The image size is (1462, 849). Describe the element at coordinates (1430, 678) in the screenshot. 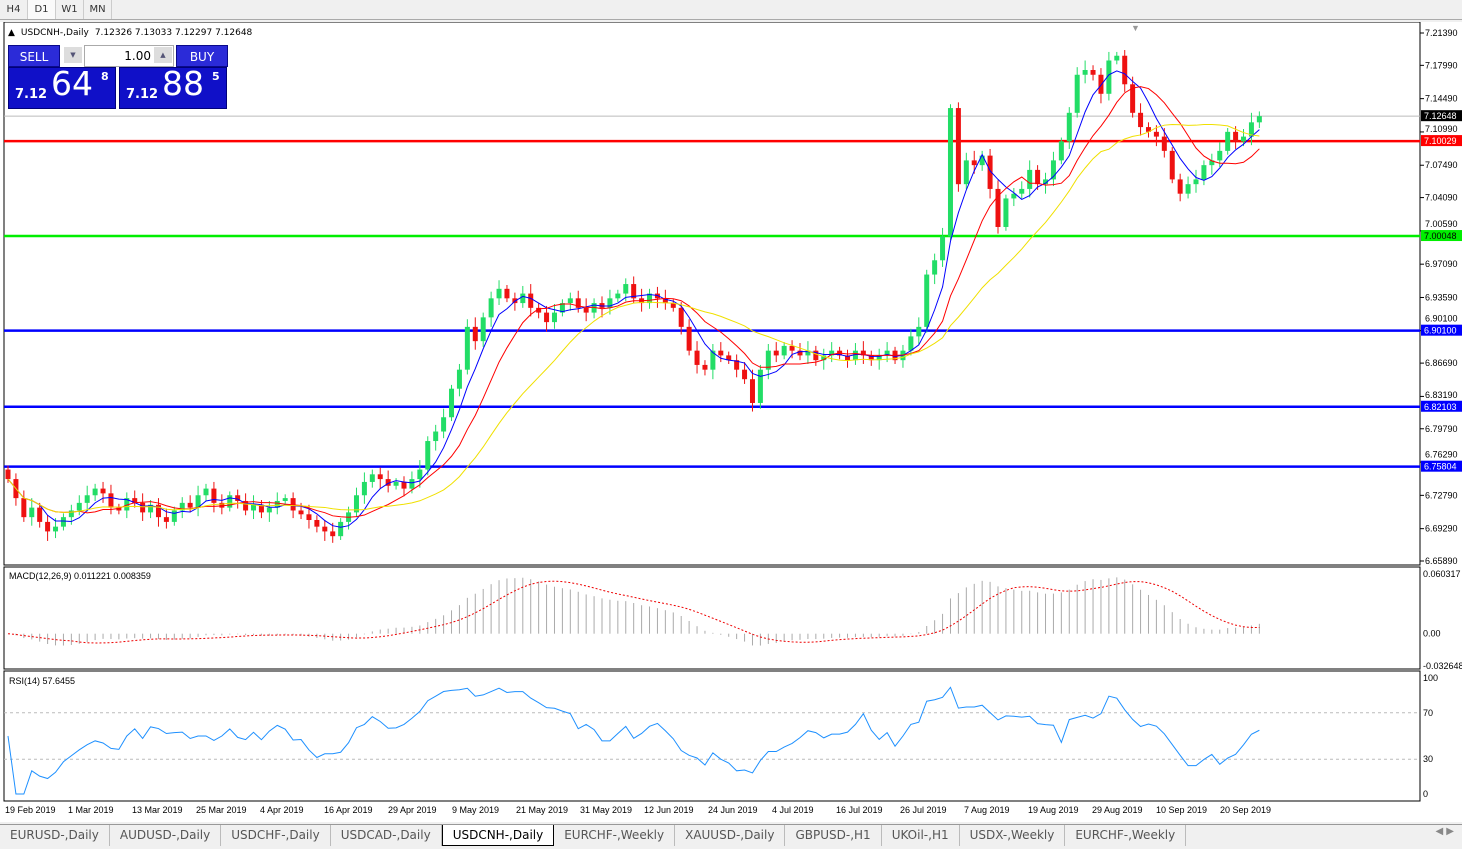

I see `rsi-tick-label: 100` at that location.